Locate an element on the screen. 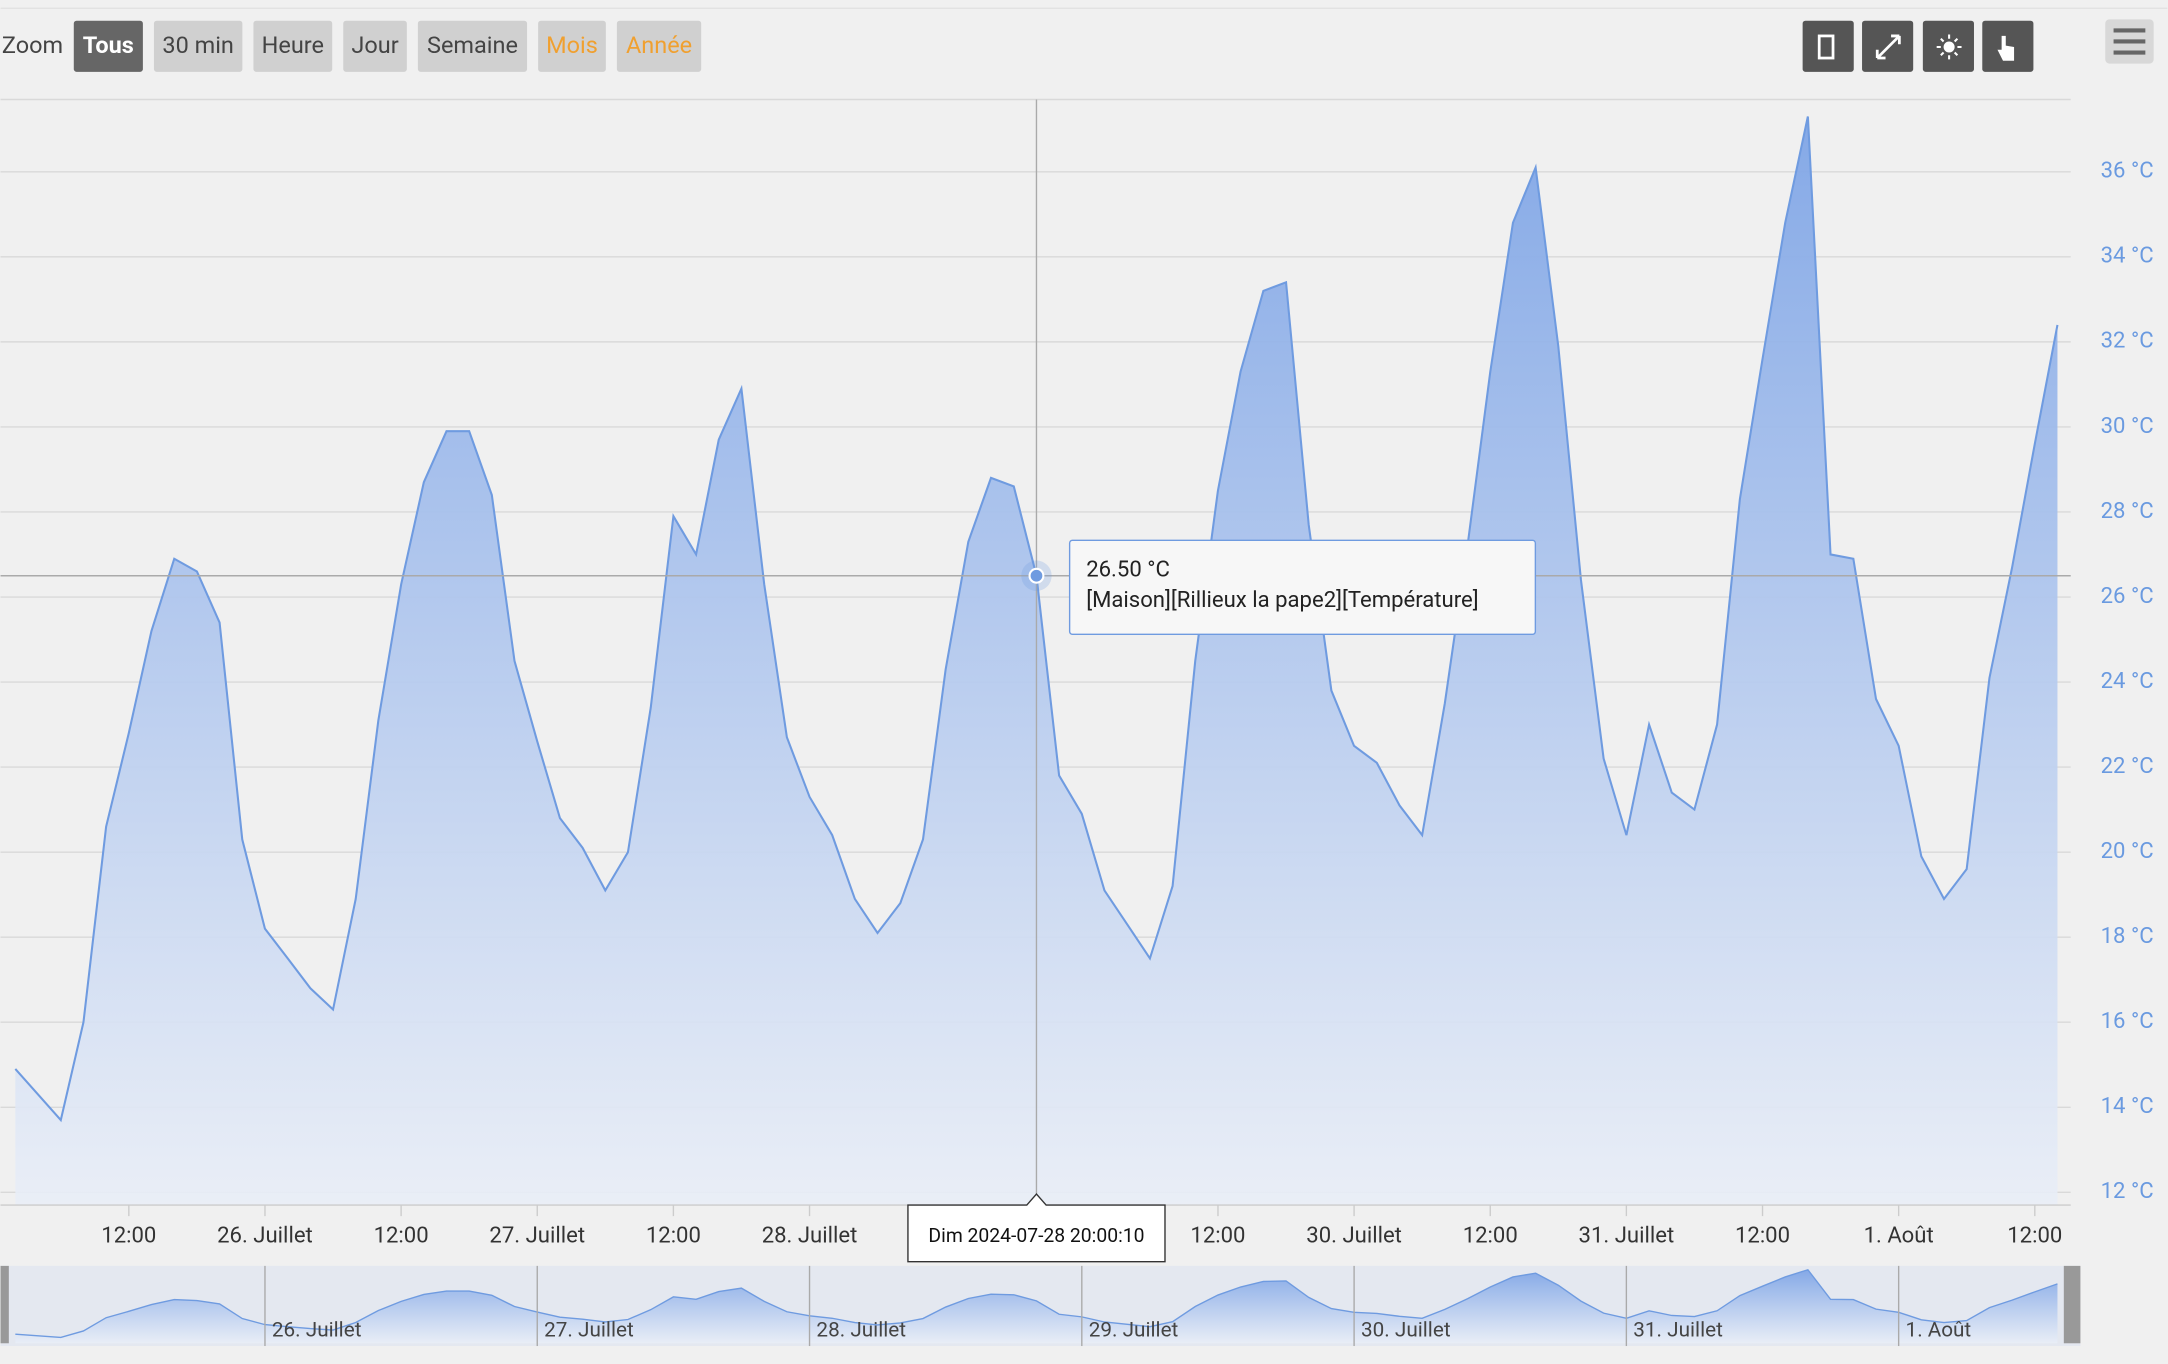 The width and height of the screenshot is (2168, 1364). tool-button is located at coordinates (1828, 46).